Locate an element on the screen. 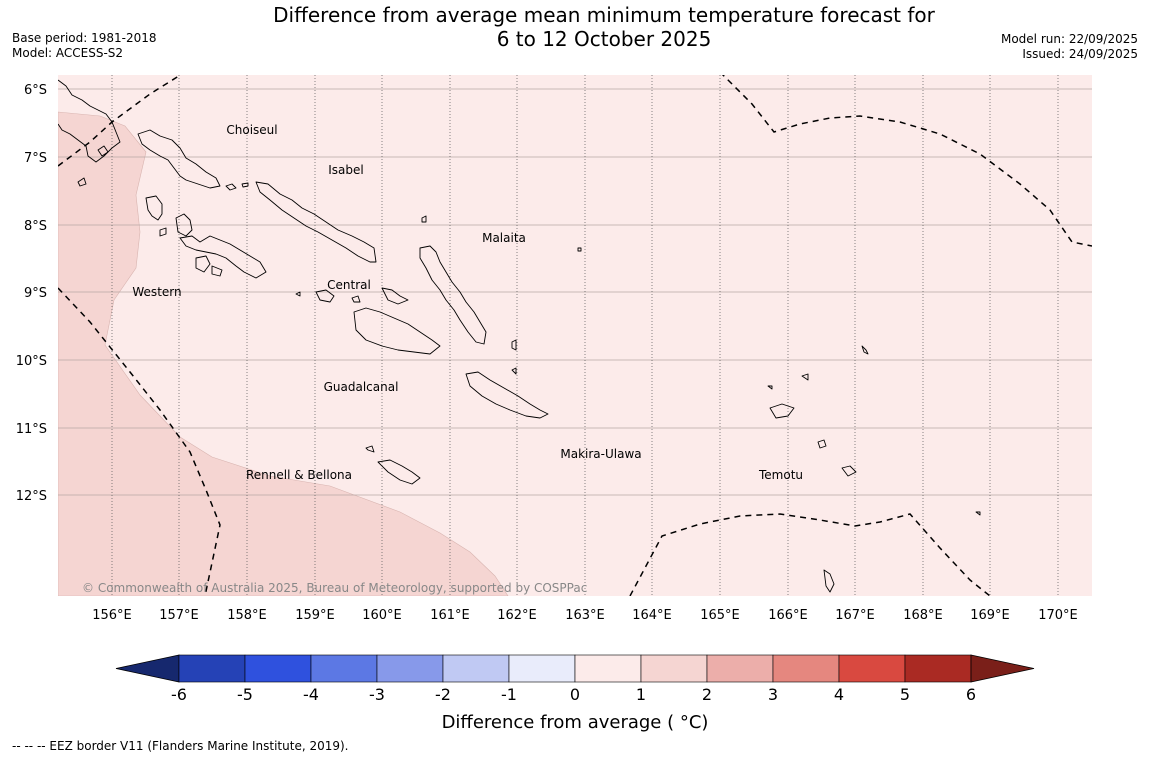  lat-label: 11°S is located at coordinates (31, 429).